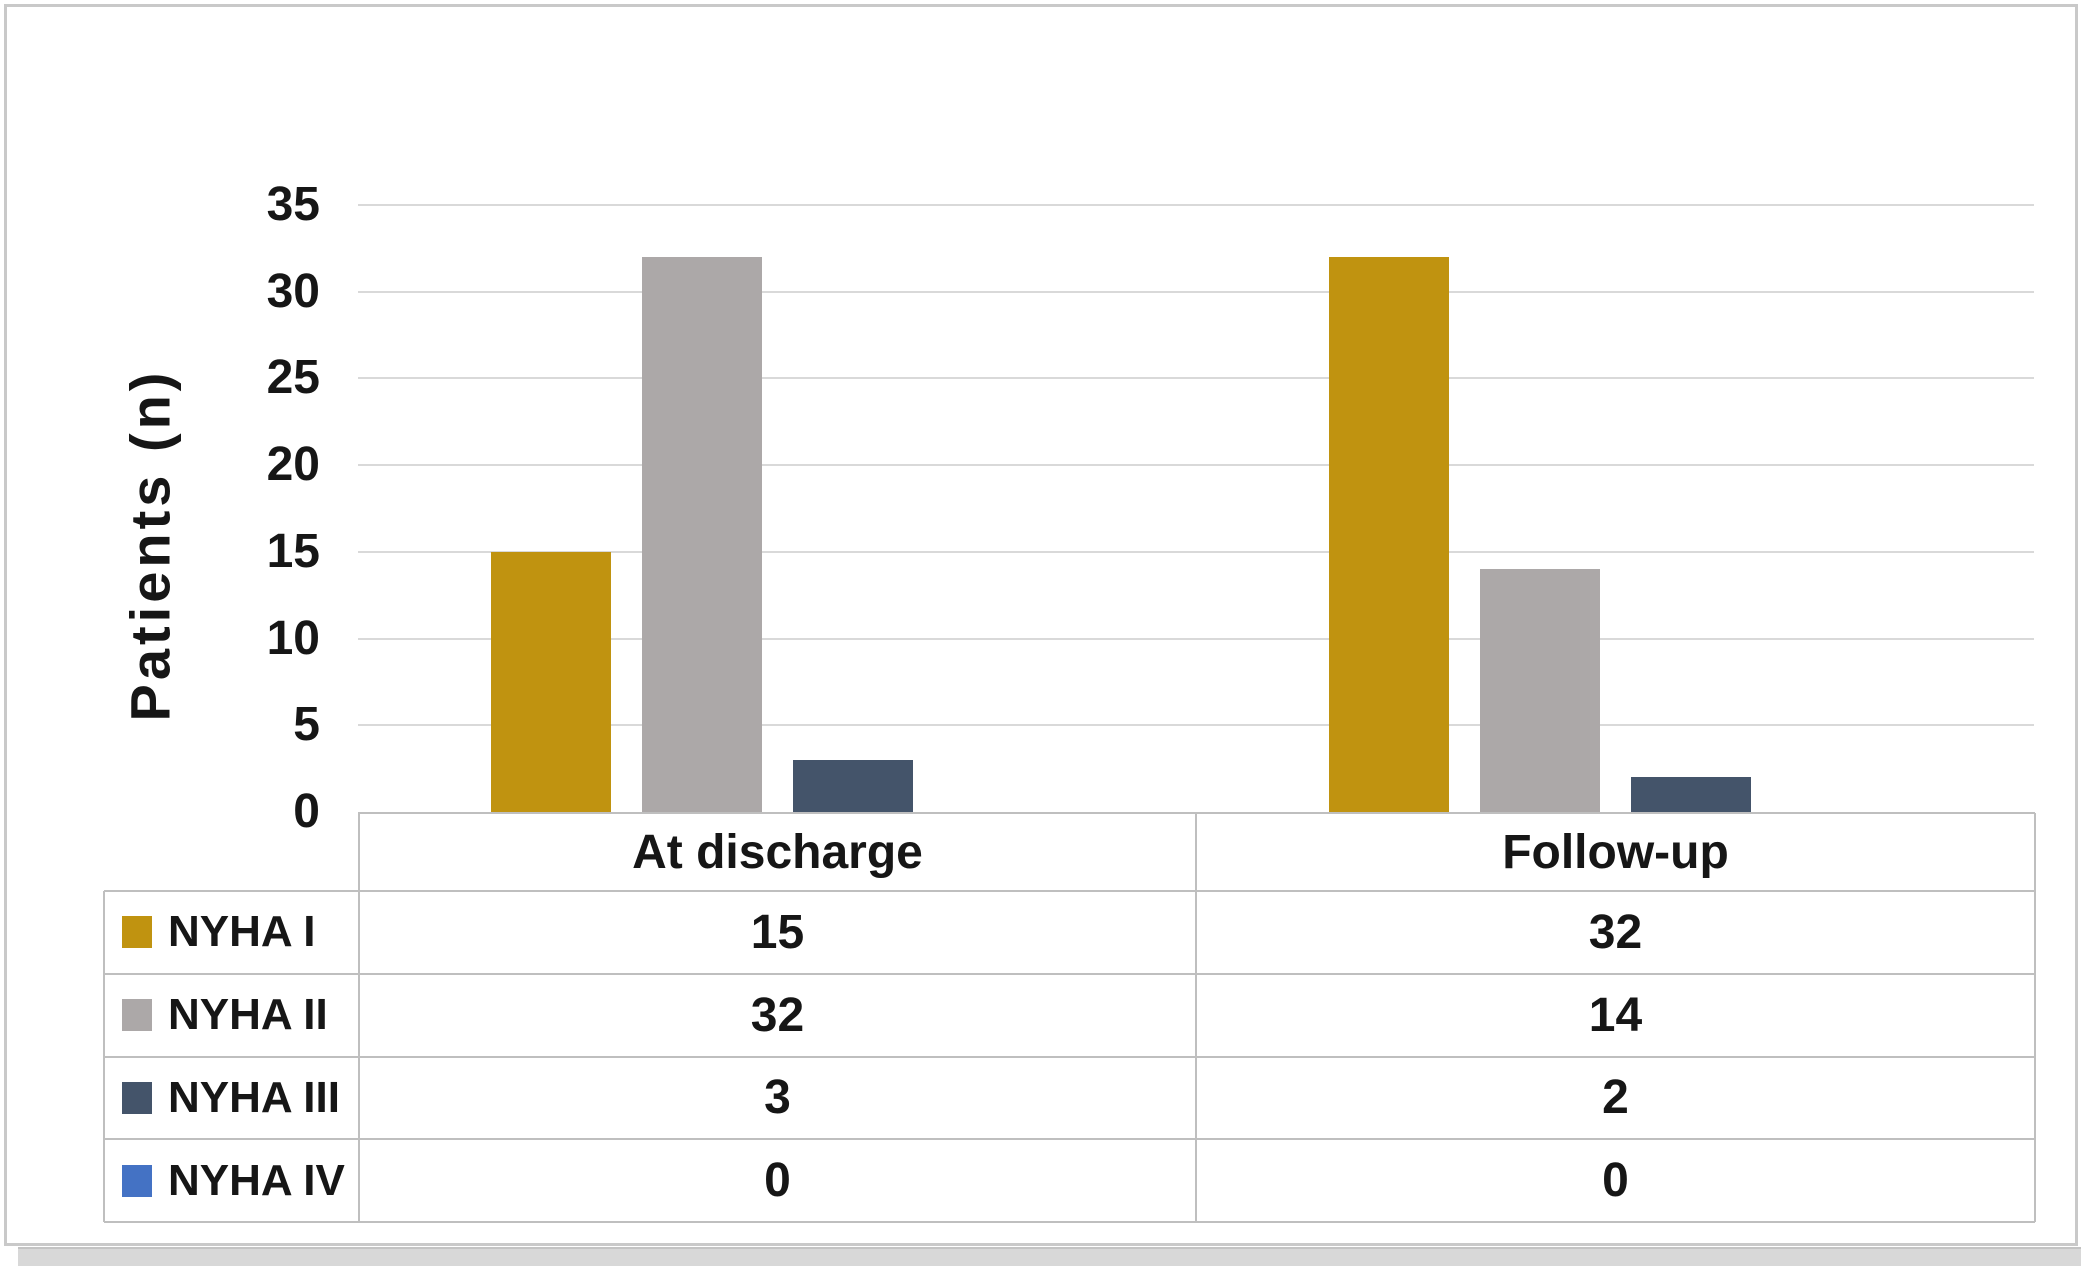 The image size is (2083, 1270). Describe the element at coordinates (306, 811) in the screenshot. I see `y-tick-label-0: 0` at that location.